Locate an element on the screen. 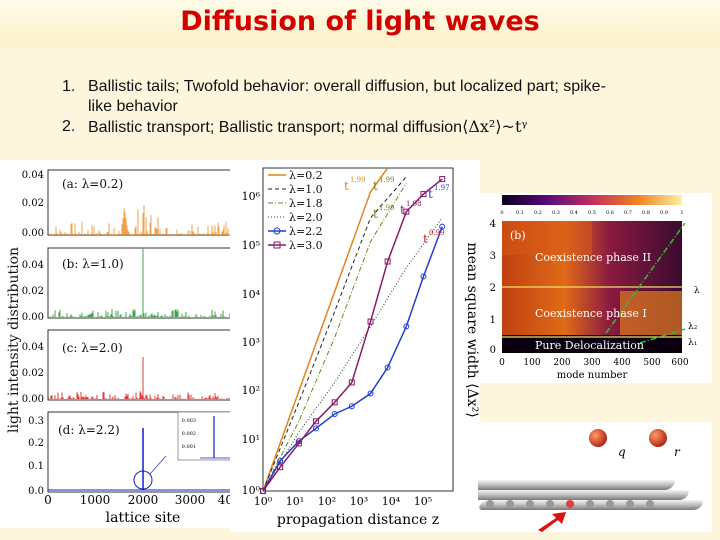 The image size is (720, 540). region-label: Pure Delocalization is located at coordinates (589, 345).